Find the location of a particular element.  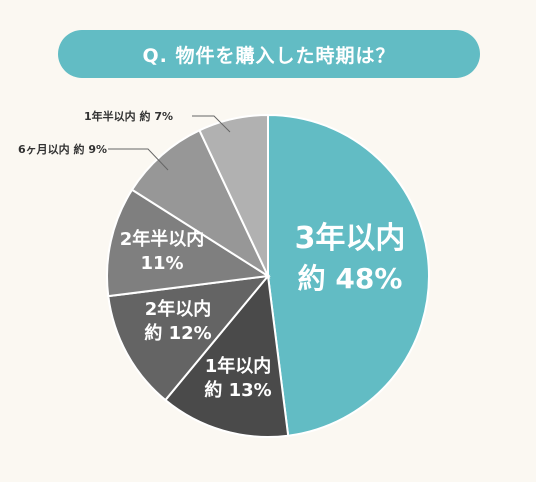

slice-label-2: 2年以内 is located at coordinates (178, 309).